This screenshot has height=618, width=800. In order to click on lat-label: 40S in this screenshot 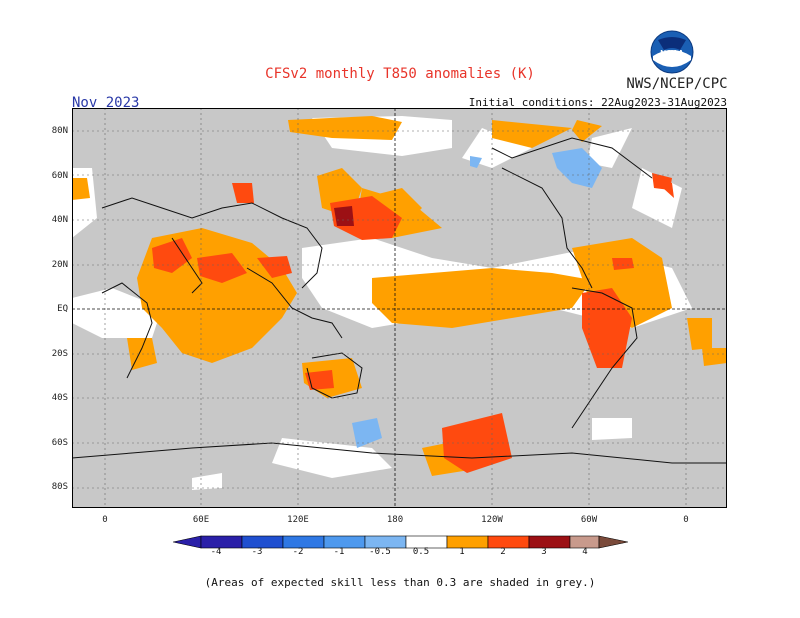, I will do `click(59, 398)`.